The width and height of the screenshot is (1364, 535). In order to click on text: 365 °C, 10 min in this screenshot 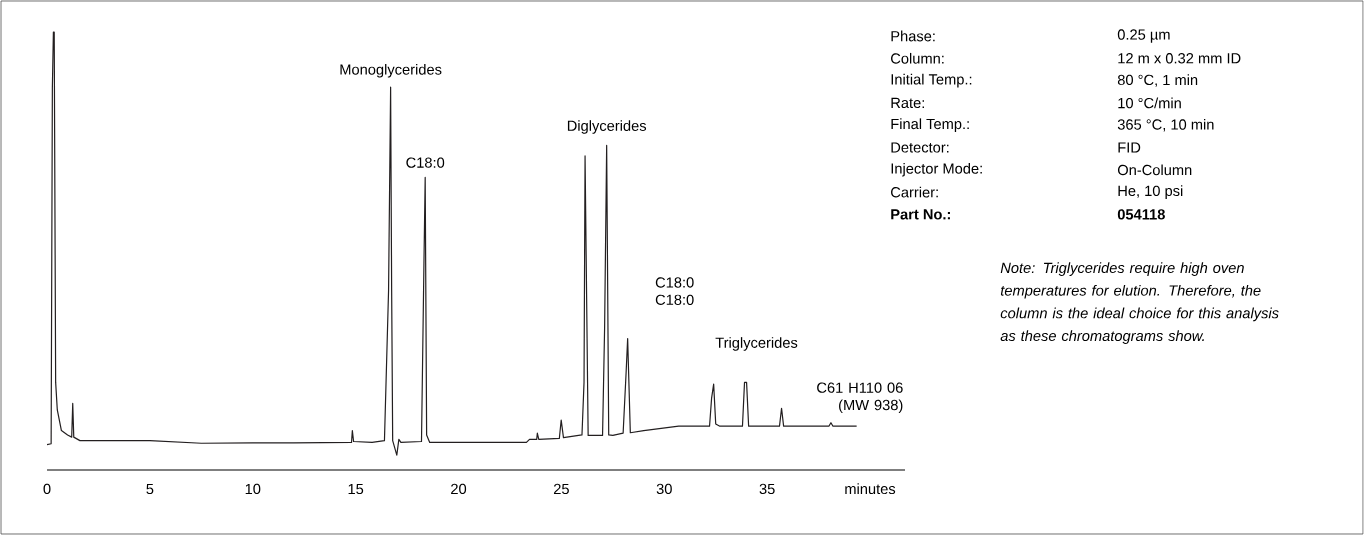, I will do `click(1165, 125)`.